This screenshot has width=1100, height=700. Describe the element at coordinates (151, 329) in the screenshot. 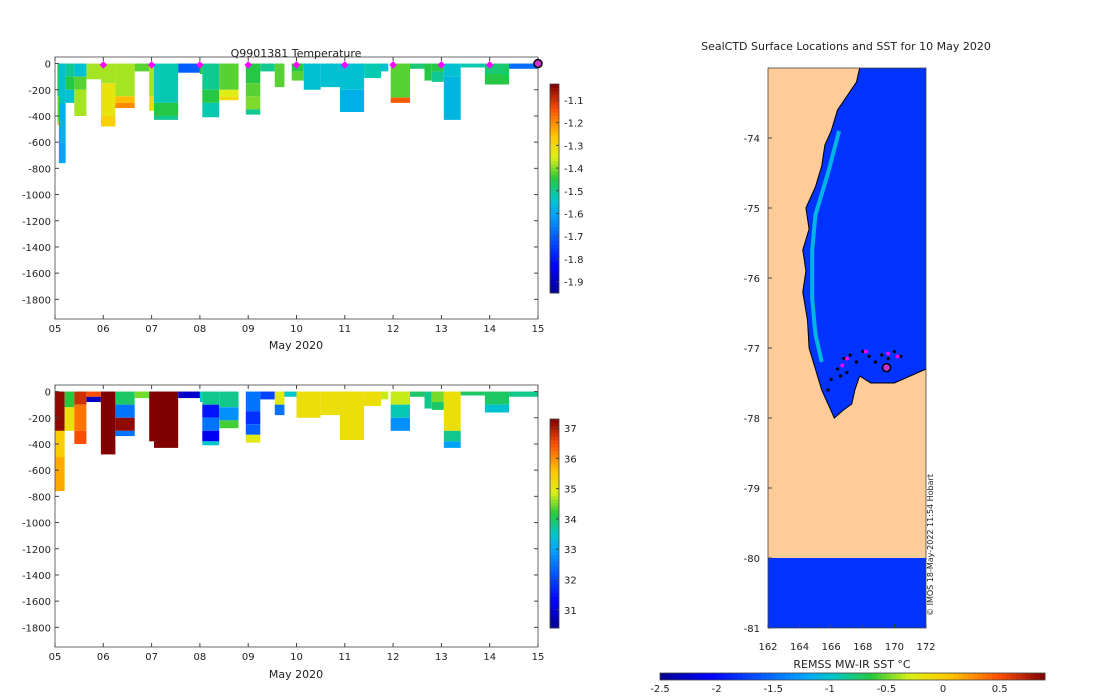

I see `x-tick-label-07: 07` at that location.